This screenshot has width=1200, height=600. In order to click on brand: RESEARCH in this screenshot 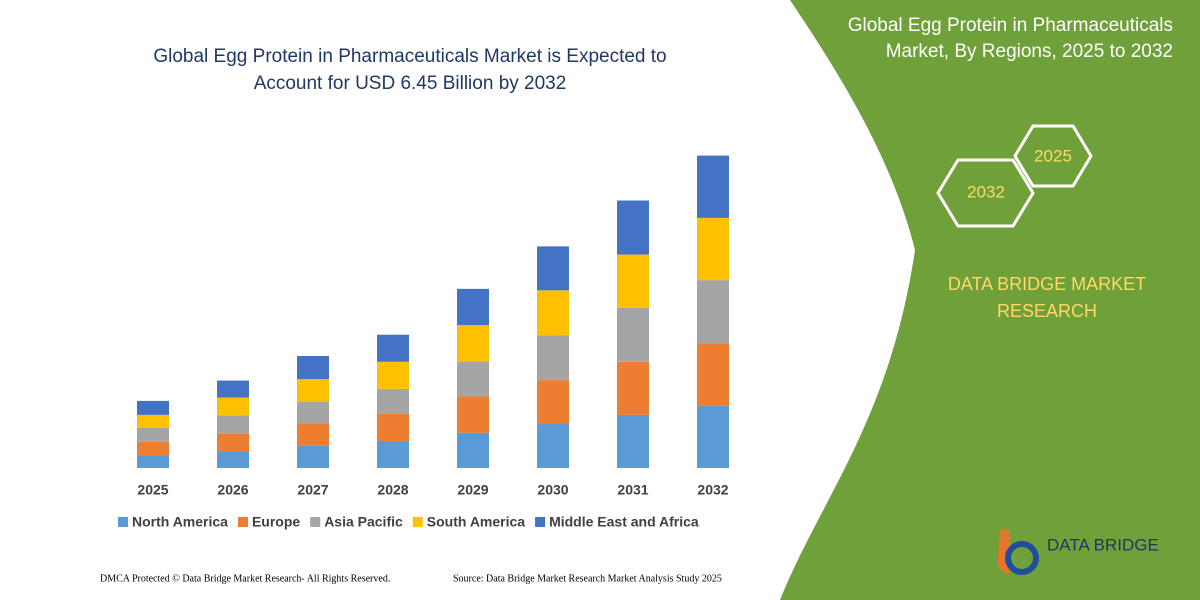, I will do `click(1047, 311)`.